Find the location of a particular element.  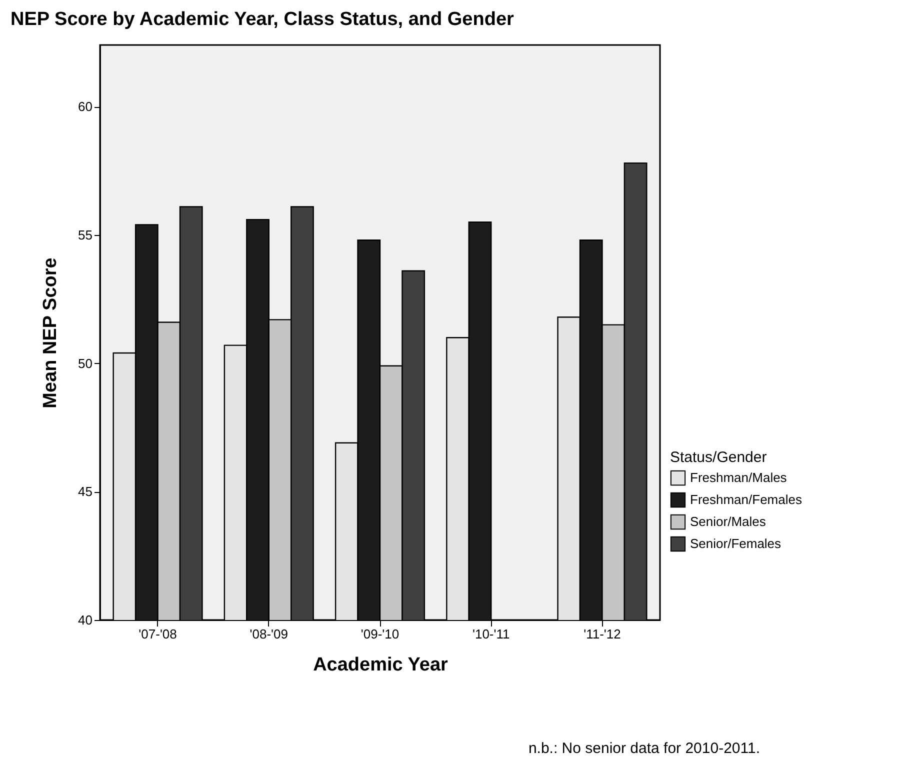

x-tick-label: '09-'10 is located at coordinates (380, 634).